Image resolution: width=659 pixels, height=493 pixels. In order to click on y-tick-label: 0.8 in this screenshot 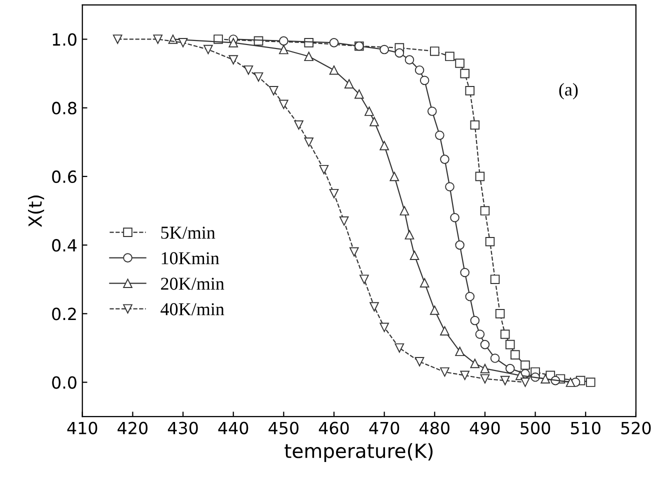, I will do `click(64, 108)`.